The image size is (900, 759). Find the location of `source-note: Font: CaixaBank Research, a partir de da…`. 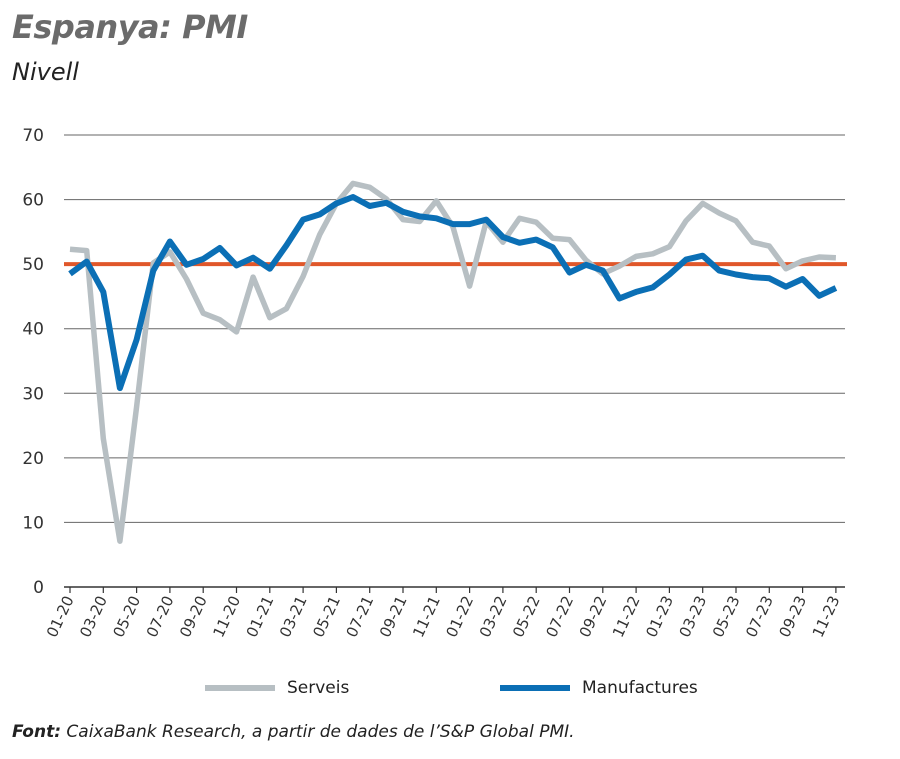

source-note: Font: CaixaBank Research, a partir de da… is located at coordinates (293, 732).